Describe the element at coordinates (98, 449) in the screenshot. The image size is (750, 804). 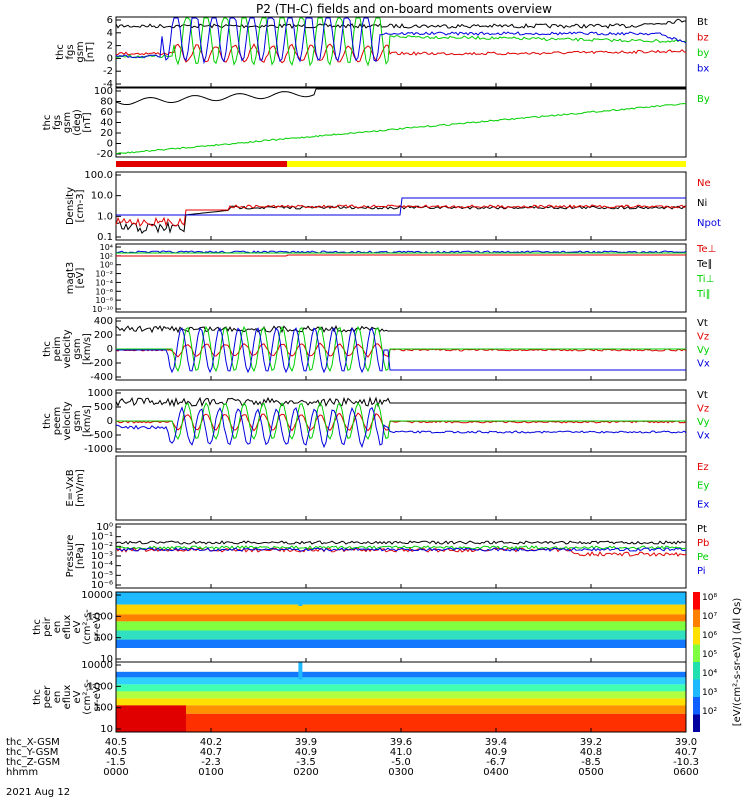
I see `ytick-label: -1000` at that location.